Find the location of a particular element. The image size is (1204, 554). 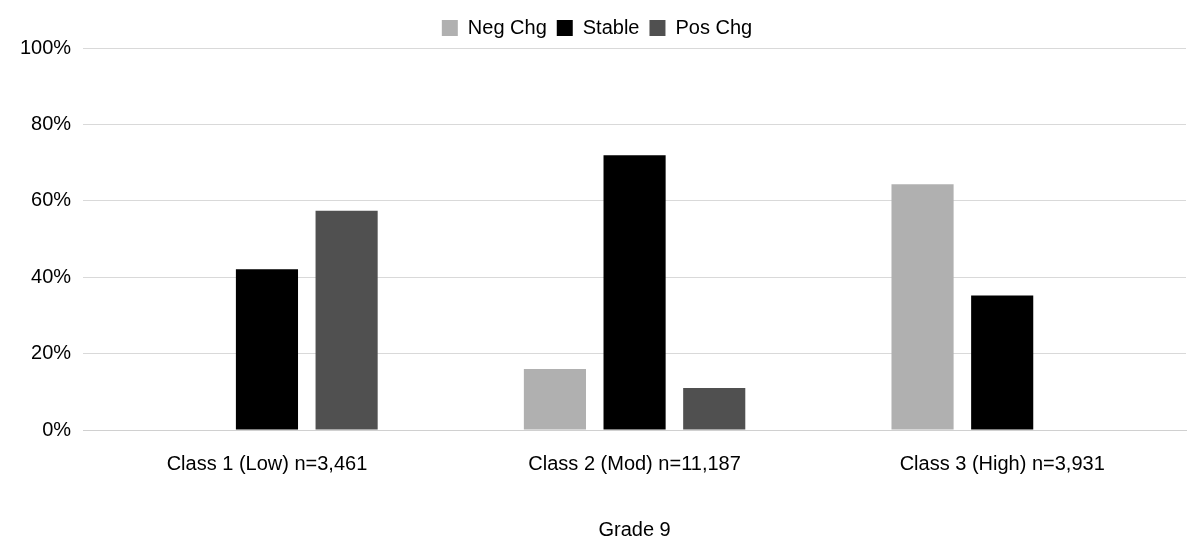

y-tick-label: 40% is located at coordinates (51, 275).